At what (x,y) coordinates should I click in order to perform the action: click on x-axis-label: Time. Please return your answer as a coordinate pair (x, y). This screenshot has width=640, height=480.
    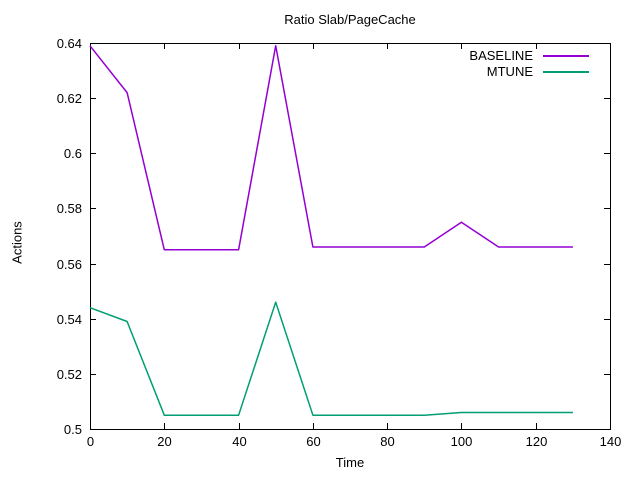
    Looking at the image, I should click on (350, 462).